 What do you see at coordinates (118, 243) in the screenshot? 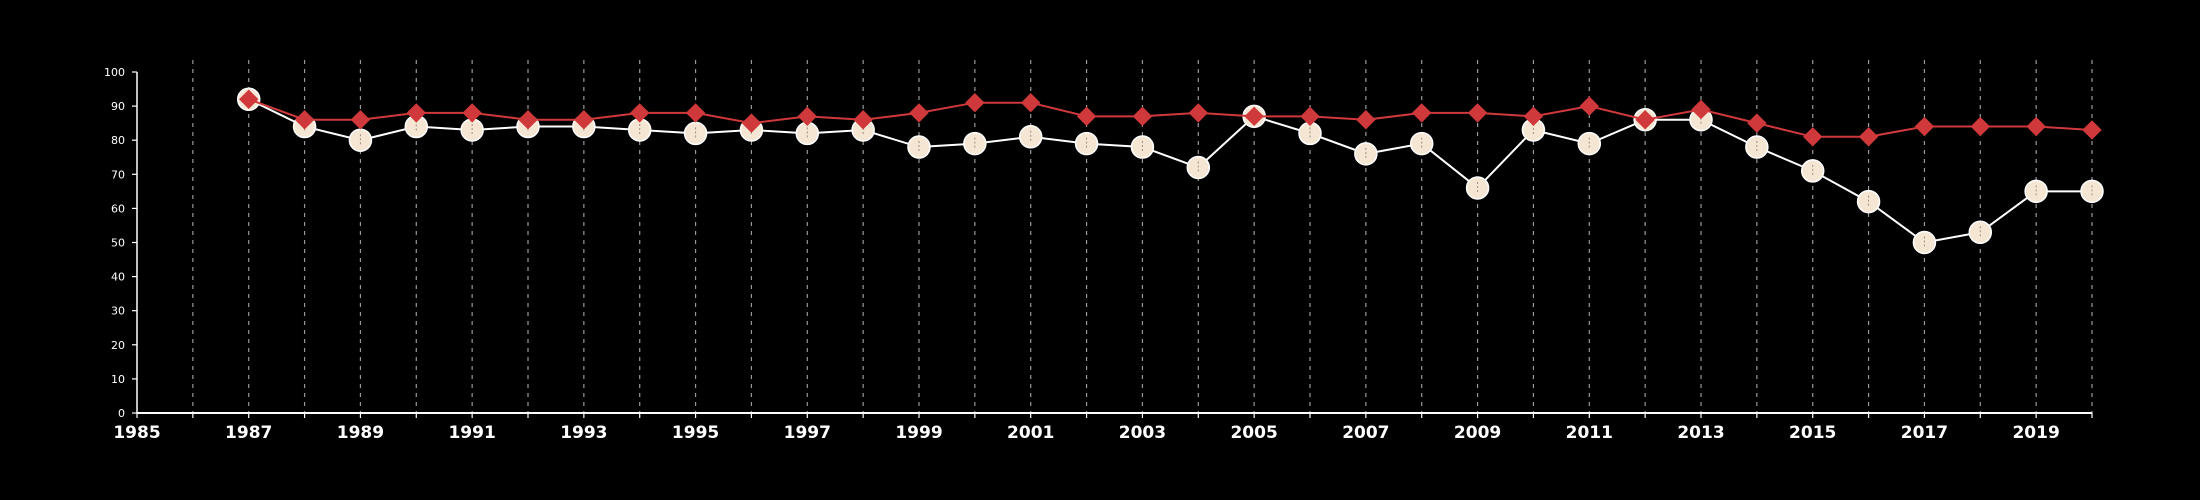
I see `y-tick-label: 50` at bounding box center [118, 243].